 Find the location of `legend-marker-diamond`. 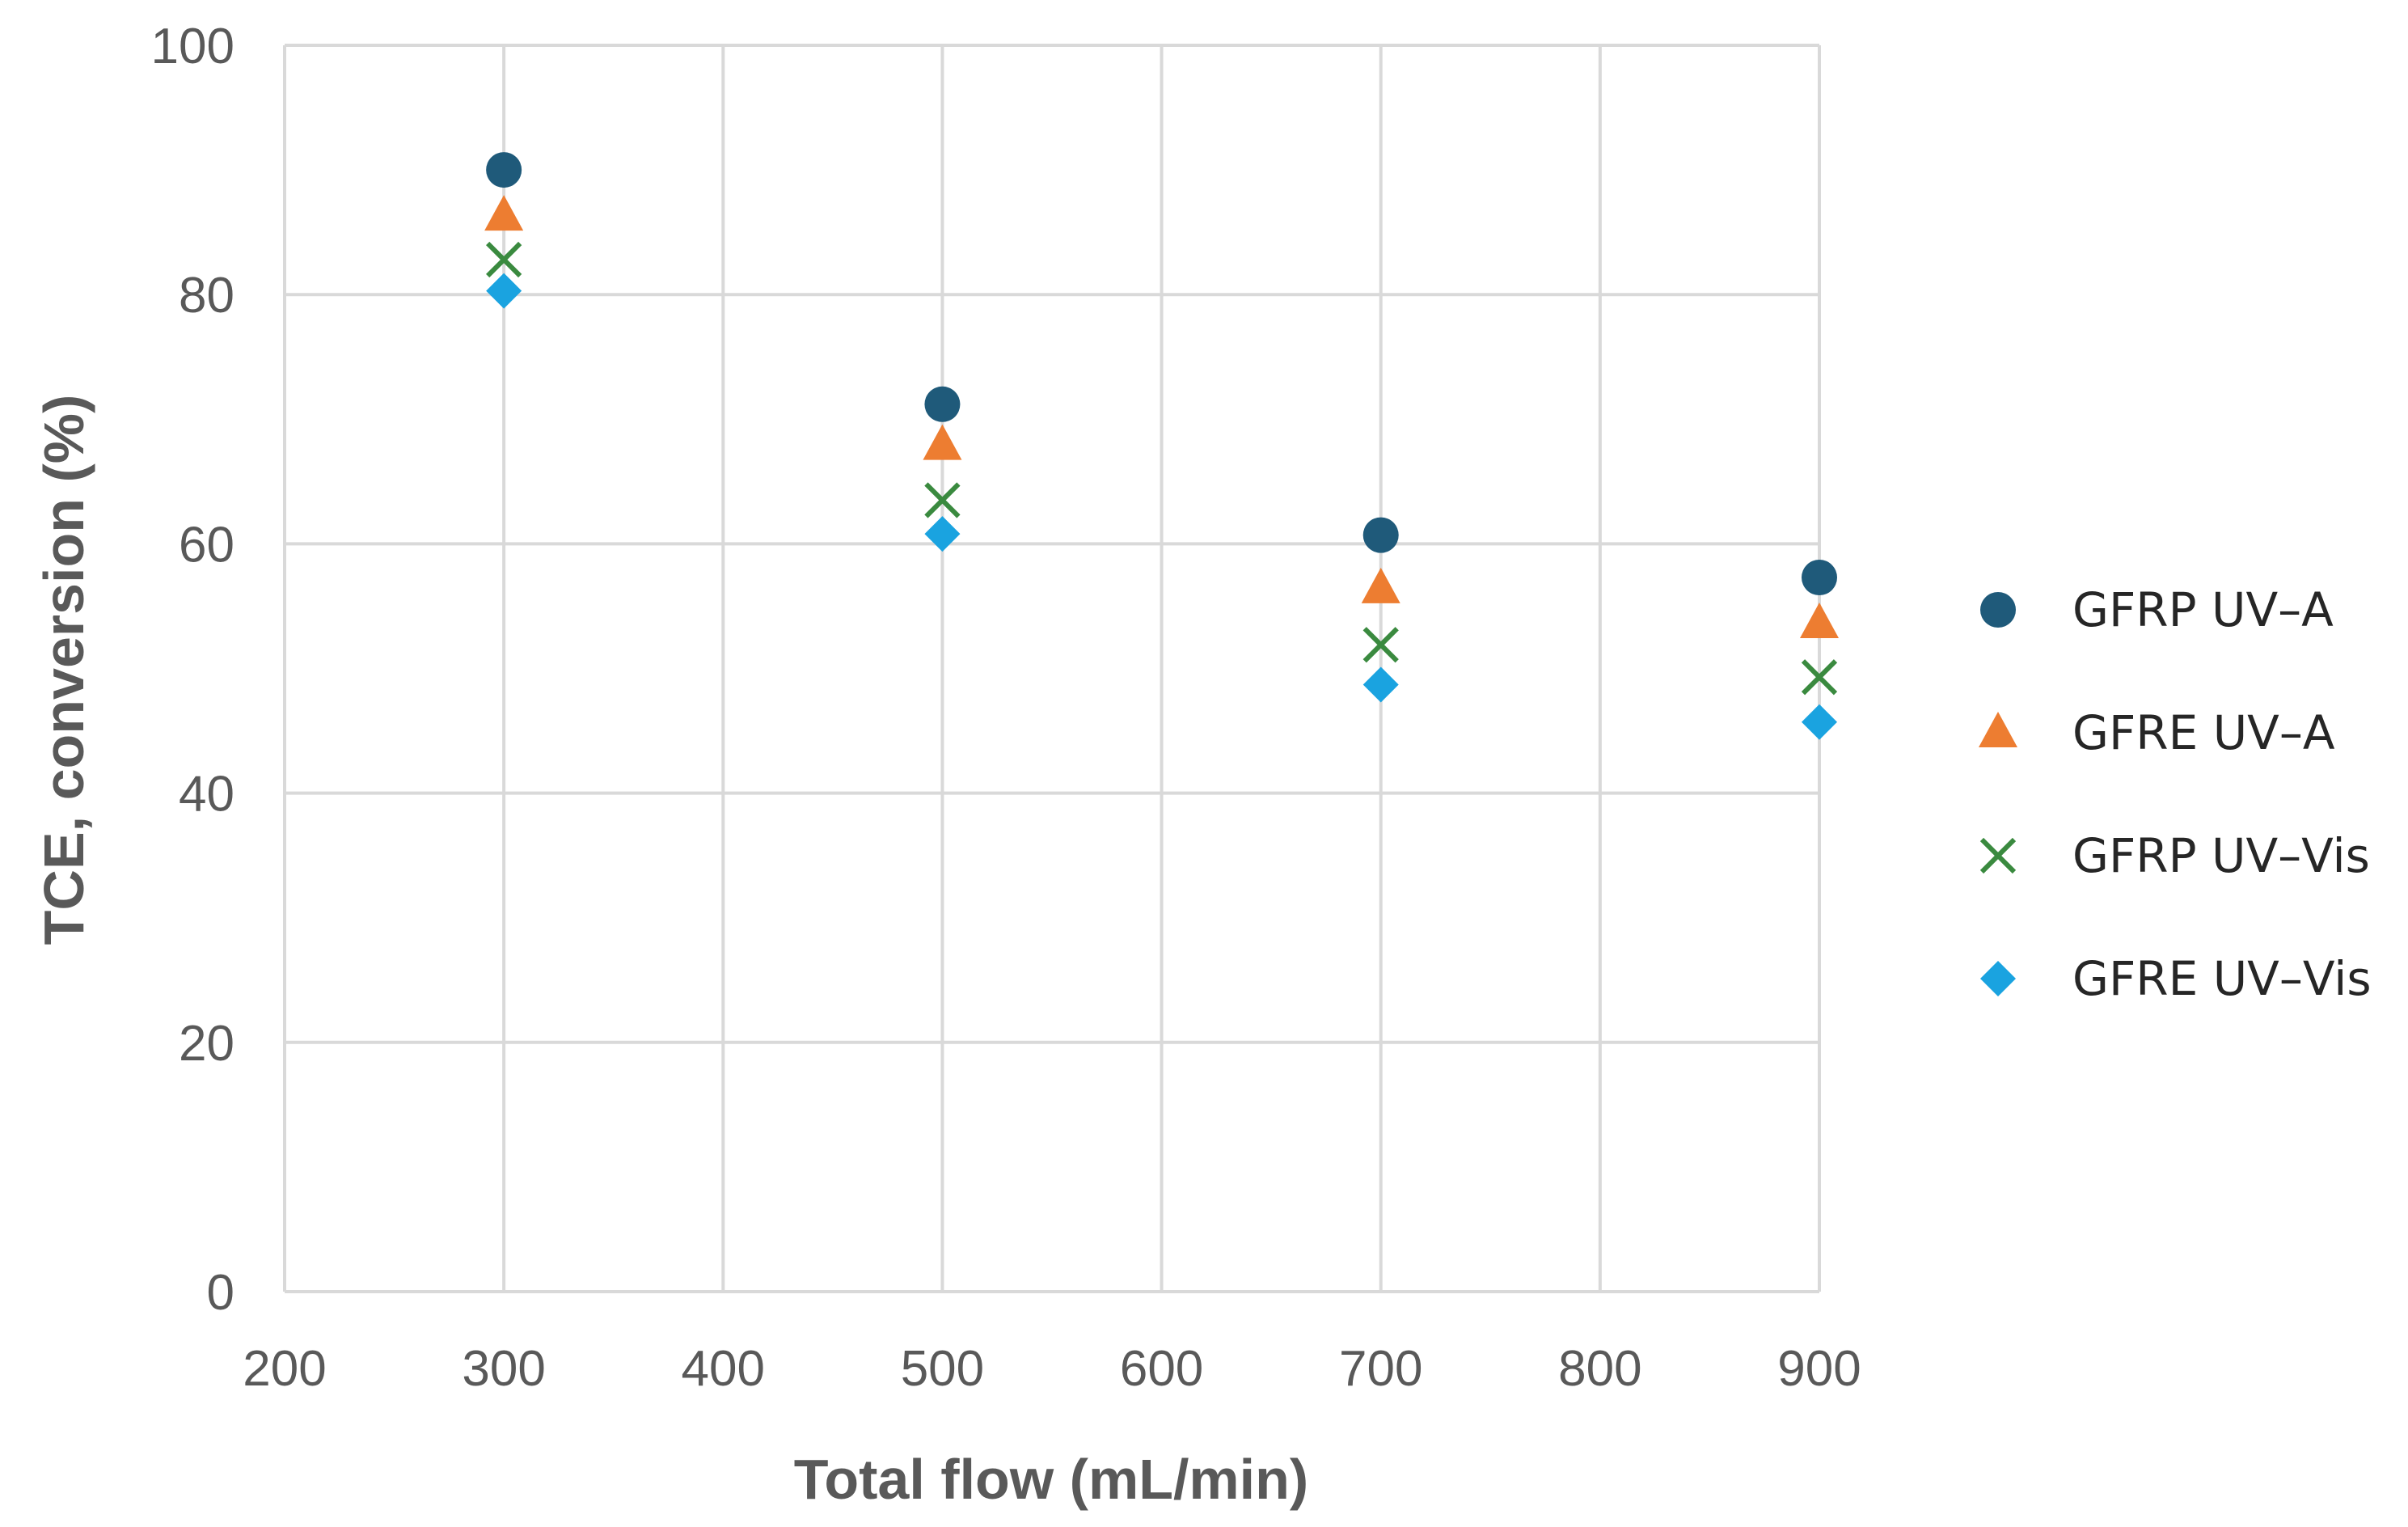

legend-marker-diamond is located at coordinates (1998, 979).